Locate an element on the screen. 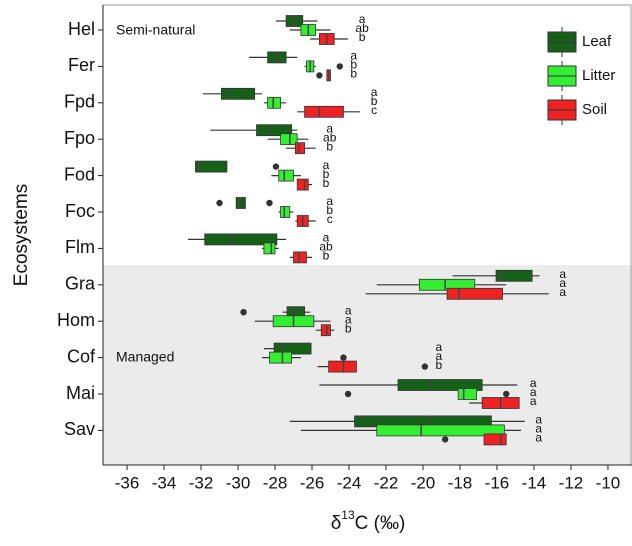  annotation: Managed is located at coordinates (145, 357).